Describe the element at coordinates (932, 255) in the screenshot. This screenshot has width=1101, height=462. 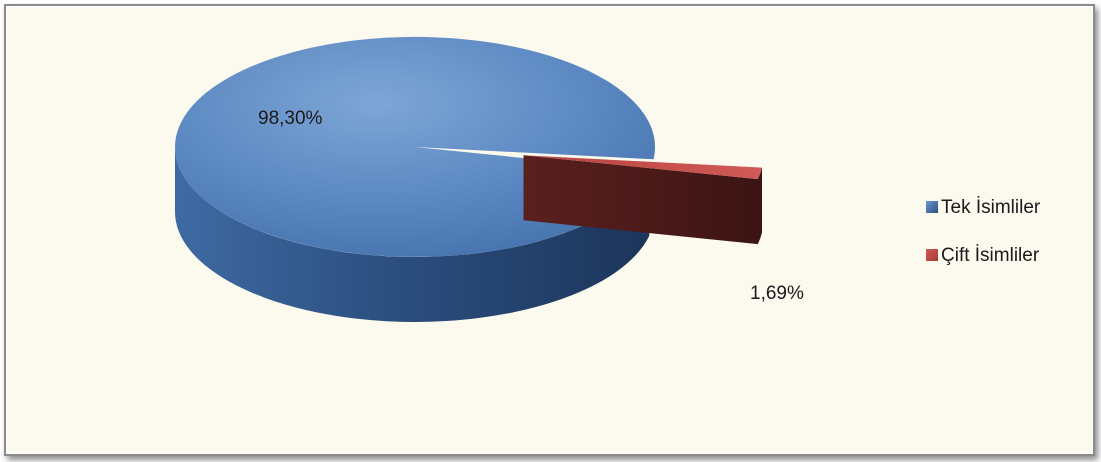
I see `legend-swatch-cift` at that location.